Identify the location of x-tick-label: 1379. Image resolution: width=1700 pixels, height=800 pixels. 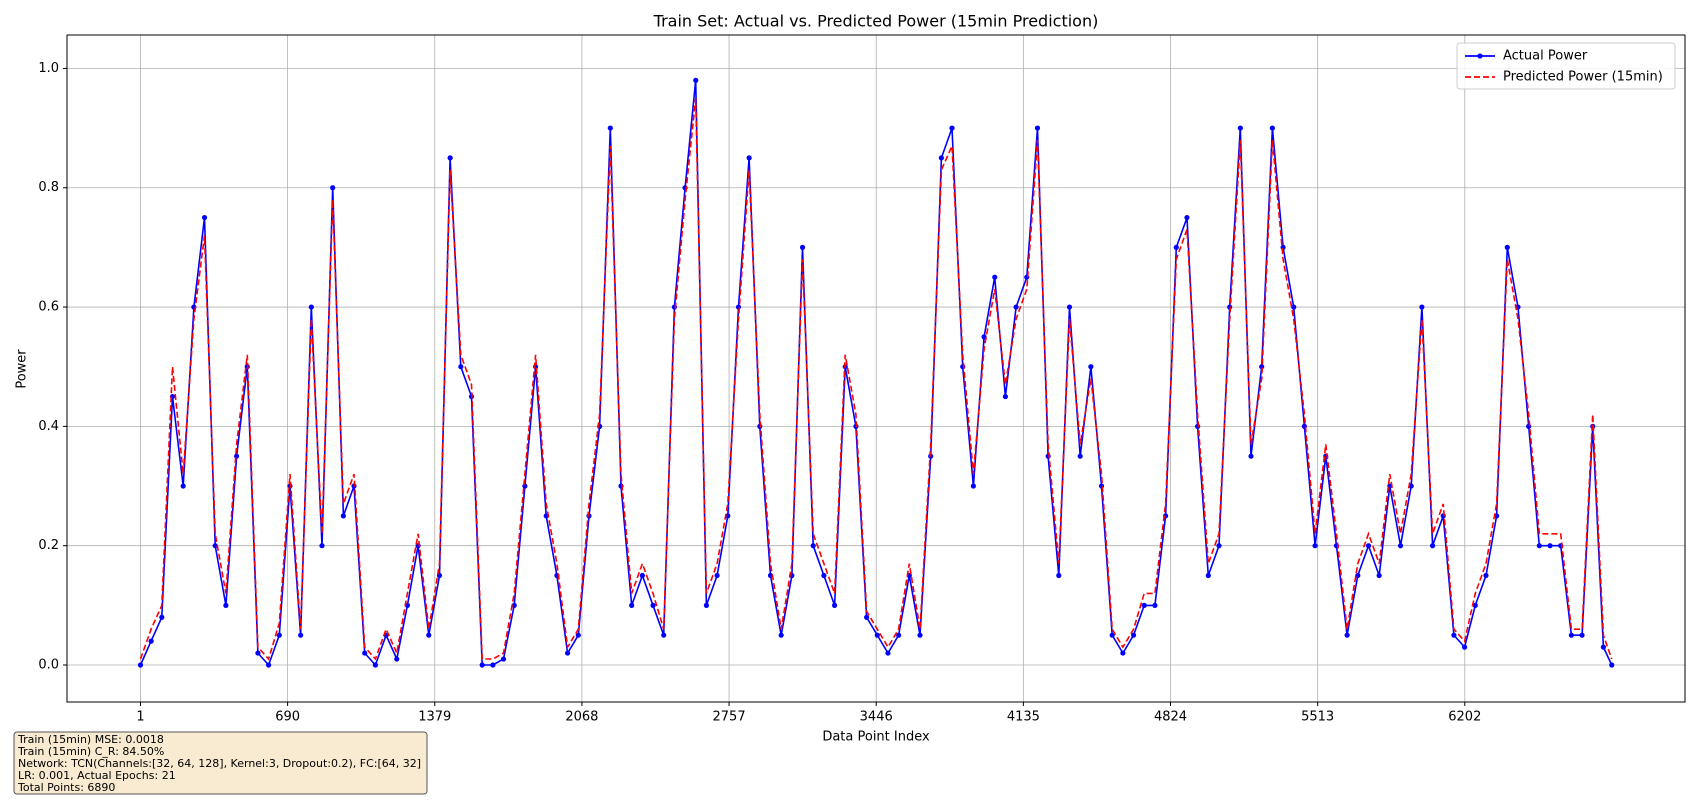
(434, 717).